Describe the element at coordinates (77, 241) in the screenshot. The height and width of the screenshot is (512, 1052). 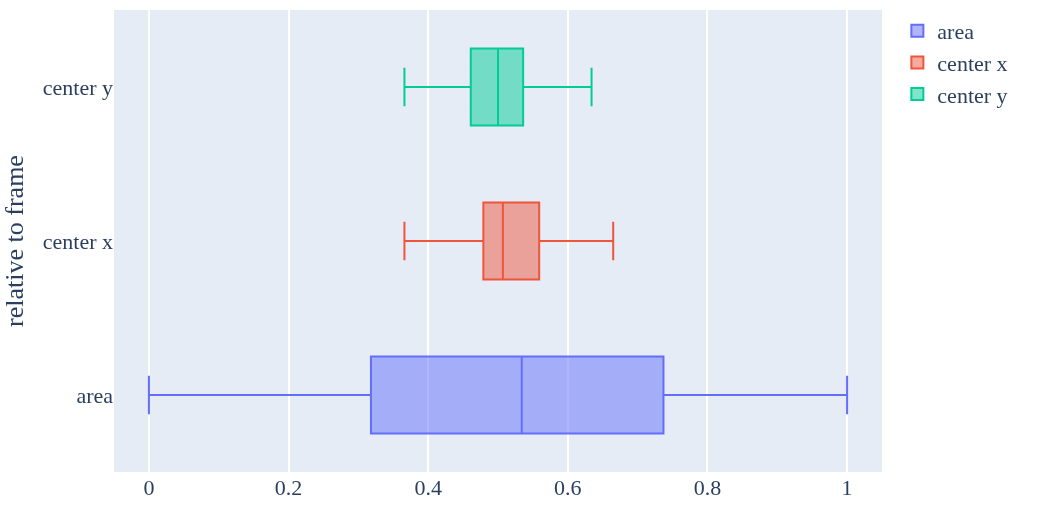
I see `y-tick-label: center x` at that location.